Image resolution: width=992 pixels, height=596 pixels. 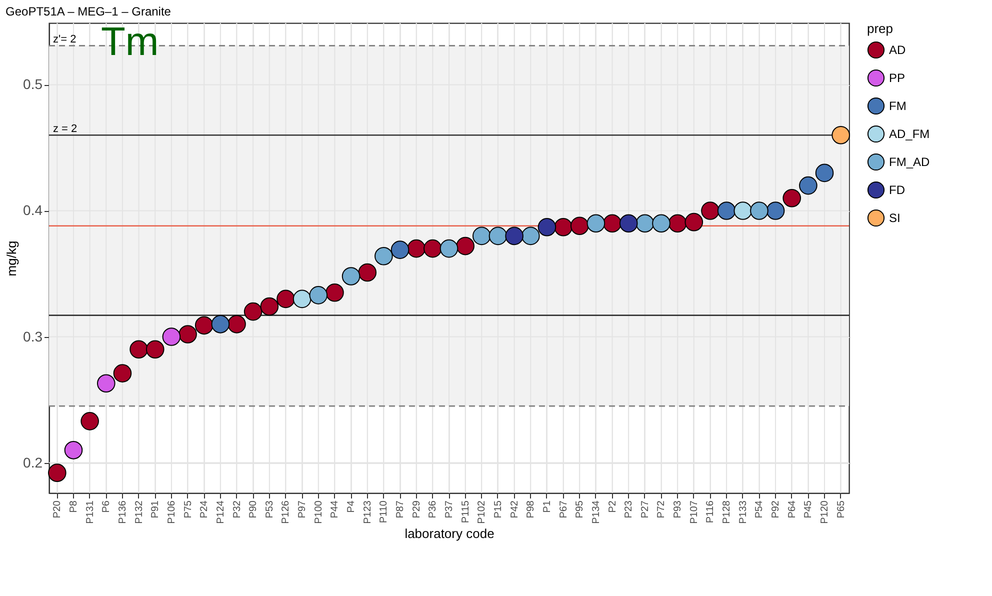 I want to click on x-tick-label: P102, so click(x=482, y=512).